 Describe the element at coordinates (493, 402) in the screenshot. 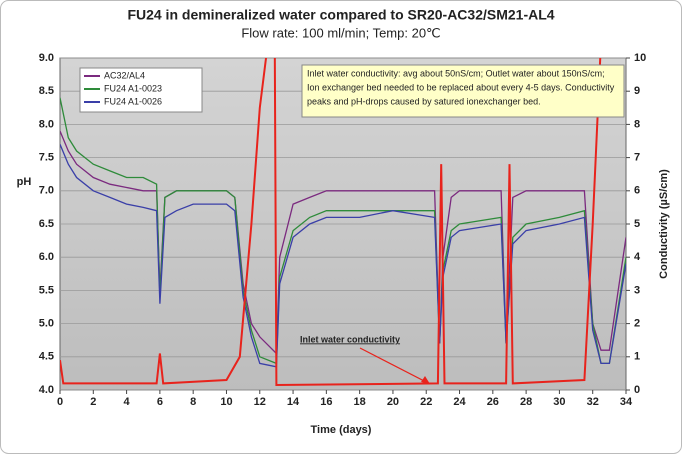

I see `x-tick-label: 26` at that location.